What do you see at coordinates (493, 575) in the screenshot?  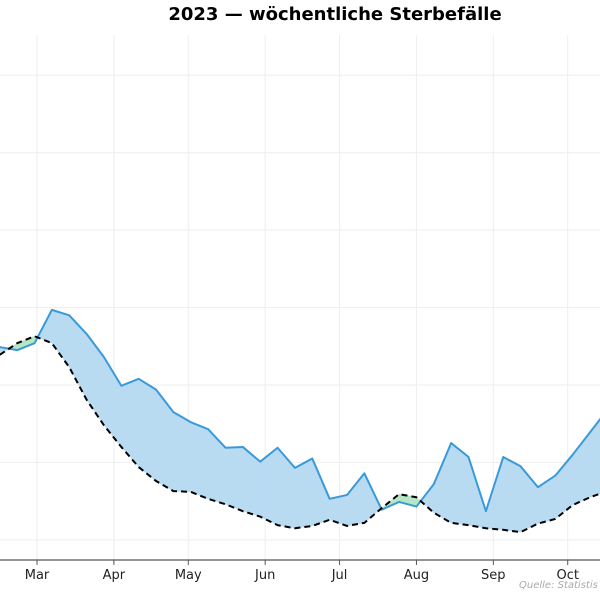 I see `x-tick-label: Sep` at bounding box center [493, 575].